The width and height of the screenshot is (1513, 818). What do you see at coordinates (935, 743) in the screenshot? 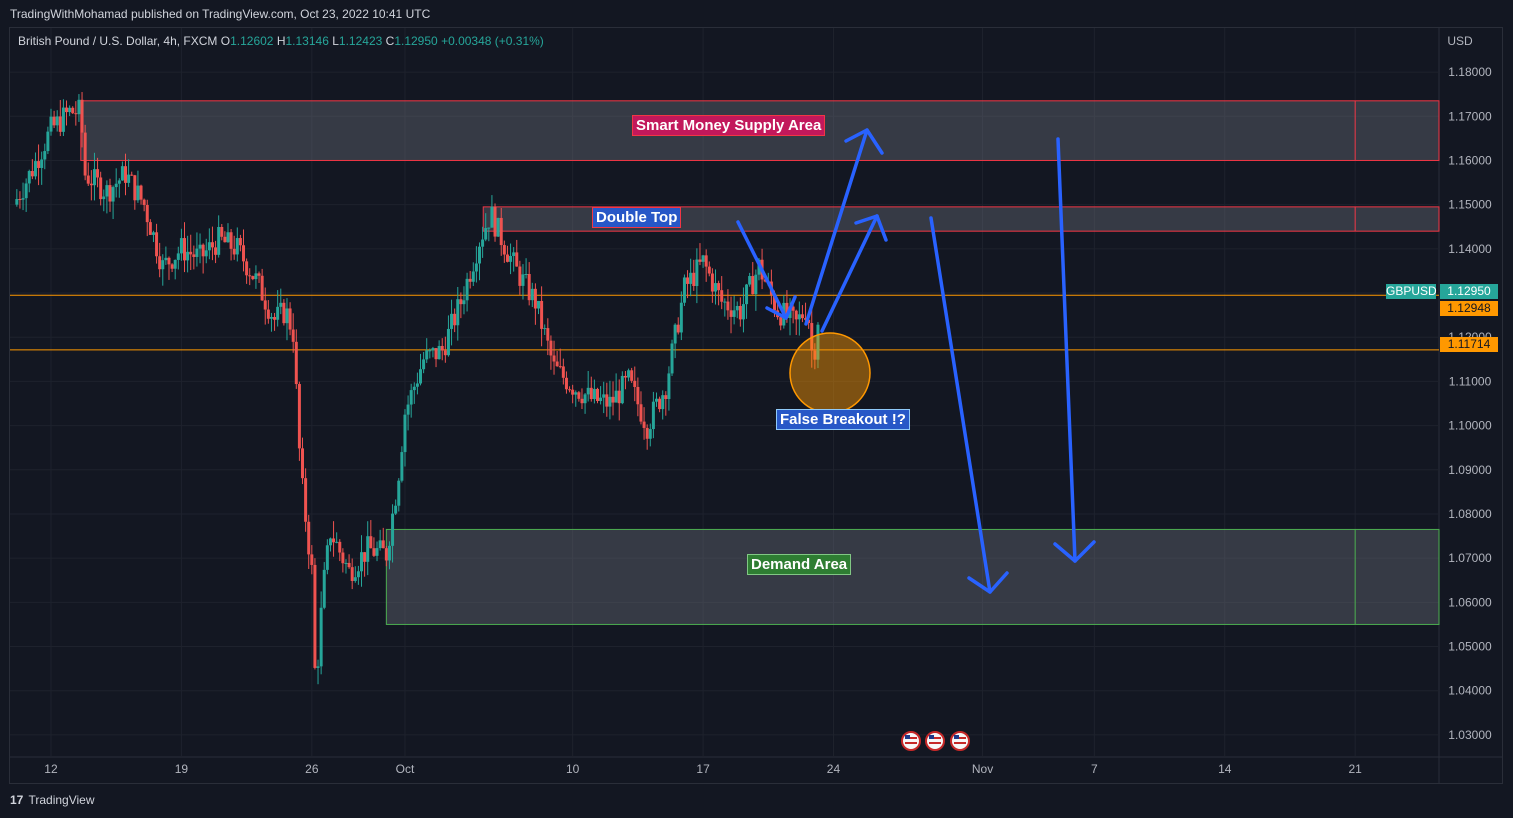
I see `us-flag-stripe` at bounding box center [935, 743].